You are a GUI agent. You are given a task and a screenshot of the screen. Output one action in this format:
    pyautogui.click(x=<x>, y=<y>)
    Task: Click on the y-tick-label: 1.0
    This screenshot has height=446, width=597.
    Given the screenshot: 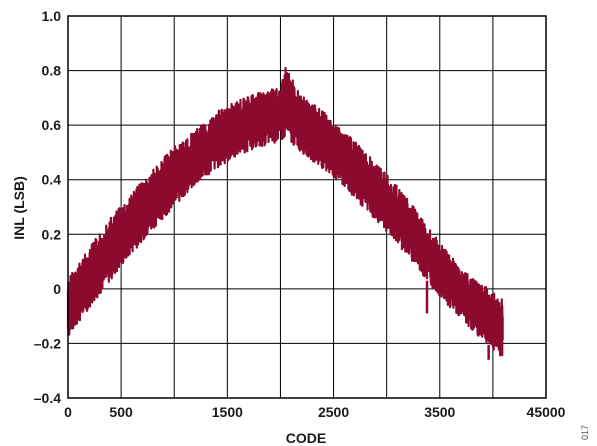 What is the action you would take?
    pyautogui.click(x=52, y=16)
    